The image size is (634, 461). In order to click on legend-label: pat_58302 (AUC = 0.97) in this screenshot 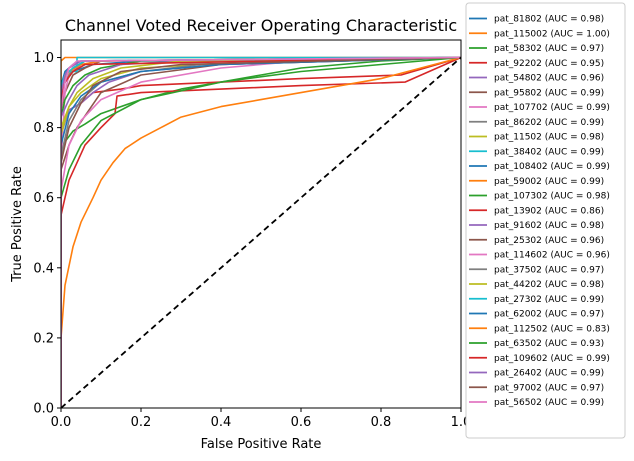, I will do `click(549, 49)`.